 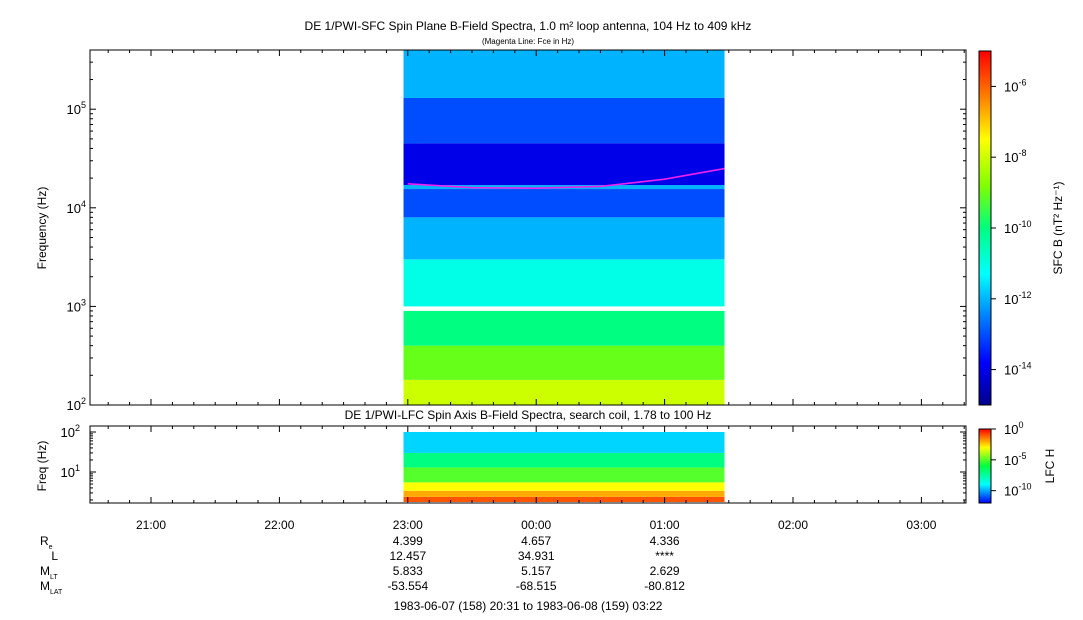 I want to click on ephemeris-value: -68.515, so click(x=536, y=586).